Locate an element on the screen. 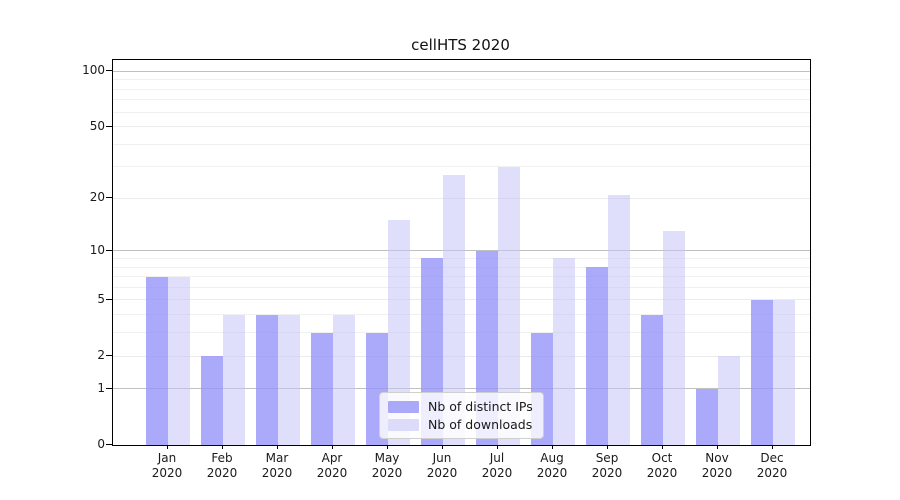 This screenshot has height=500, width=900. x-tick-label: Apr 2020 is located at coordinates (332, 466).